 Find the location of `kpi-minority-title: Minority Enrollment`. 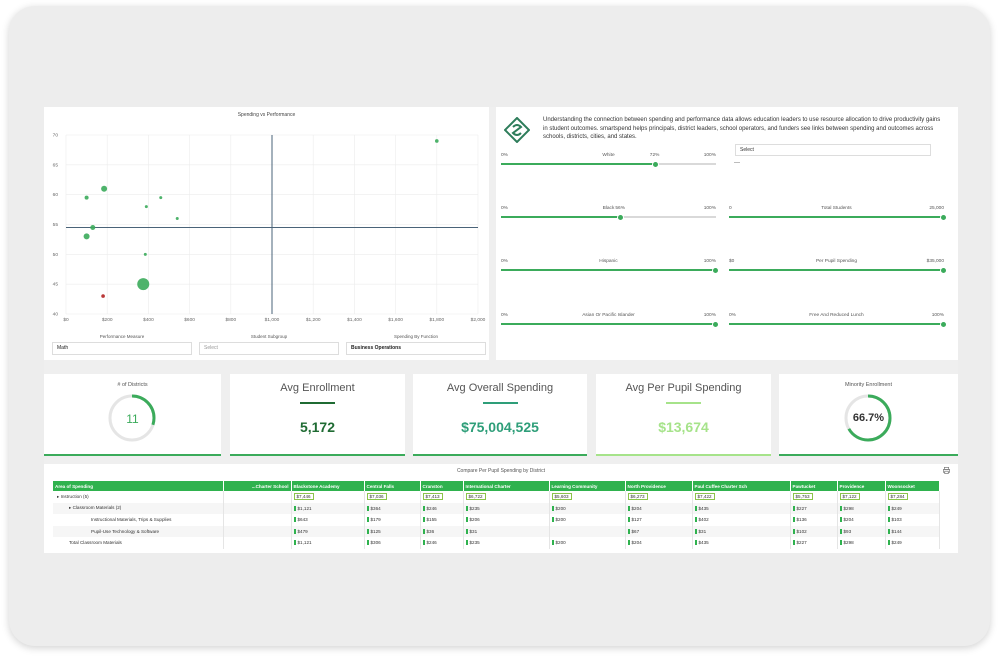

kpi-minority-title: Minority Enrollment is located at coordinates (868, 385).